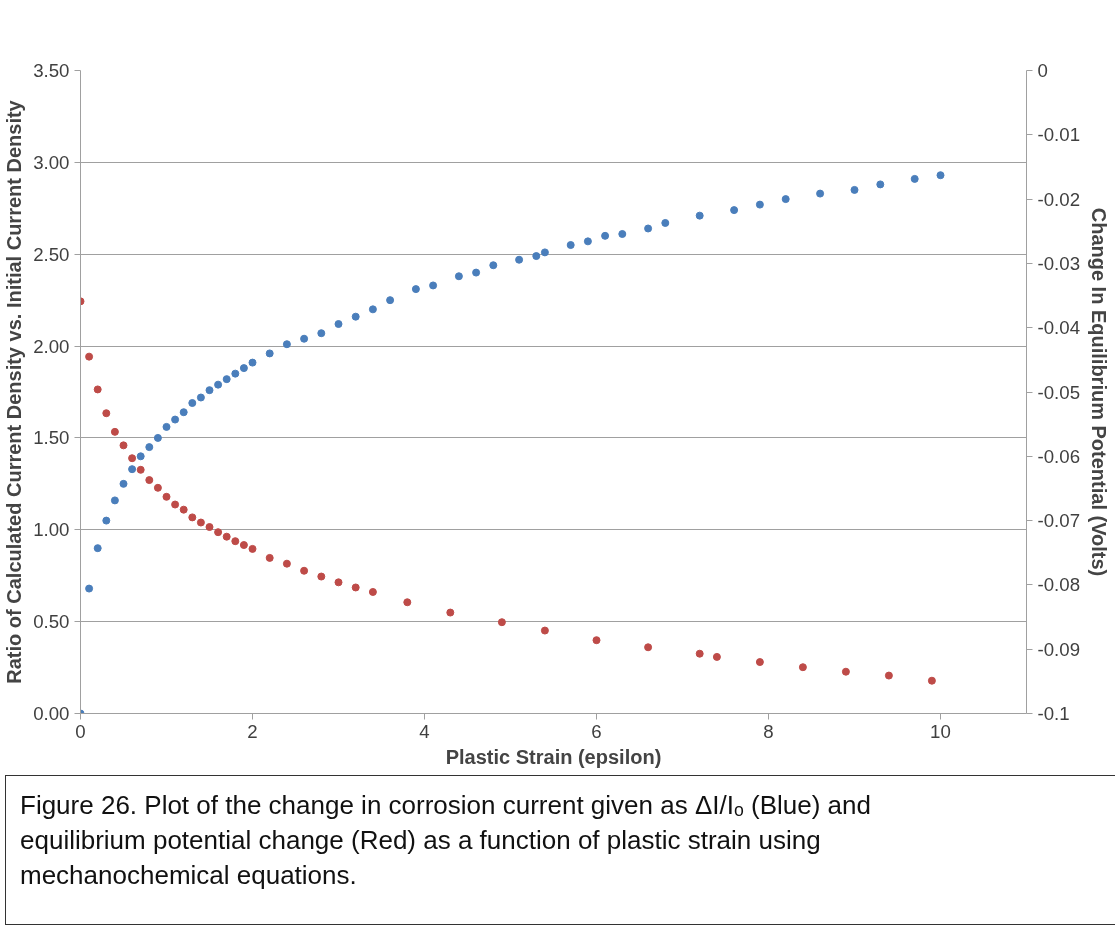 The width and height of the screenshot is (1115, 935). I want to click on x-tick-label: 6, so click(596, 731).